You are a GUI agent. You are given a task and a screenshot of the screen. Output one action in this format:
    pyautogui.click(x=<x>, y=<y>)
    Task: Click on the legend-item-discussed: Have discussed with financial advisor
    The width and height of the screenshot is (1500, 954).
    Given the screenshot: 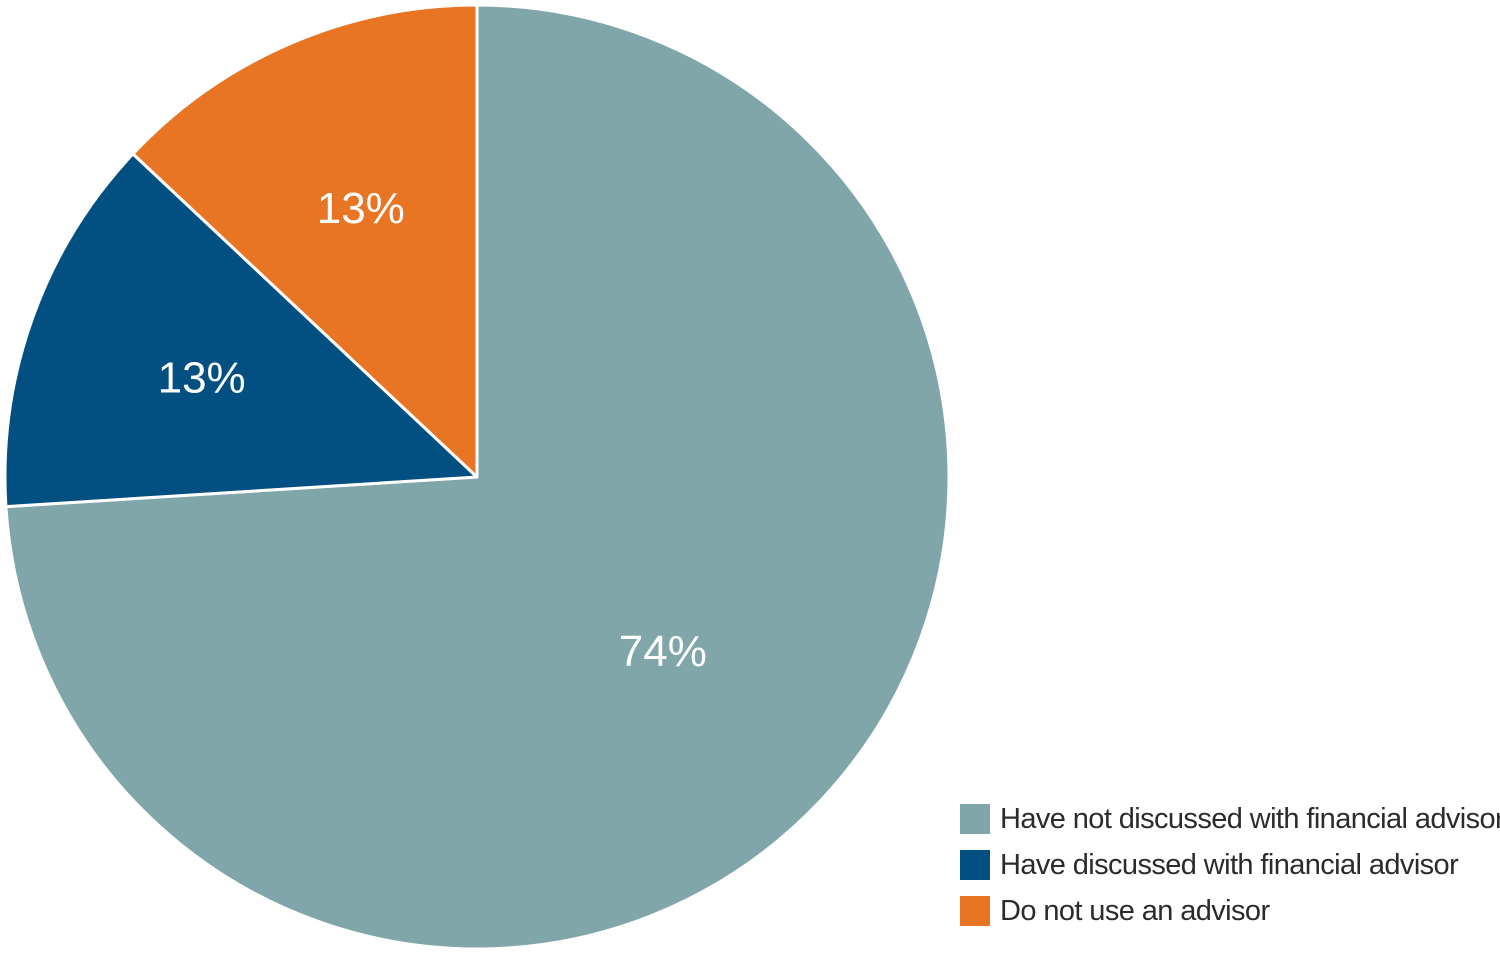 What is the action you would take?
    pyautogui.click(x=1230, y=865)
    